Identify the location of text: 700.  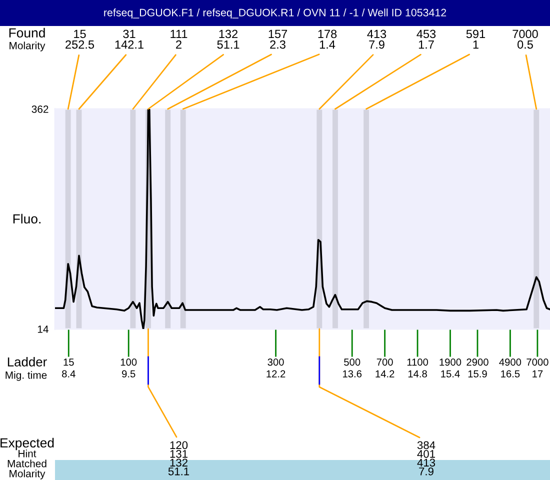
(384, 362).